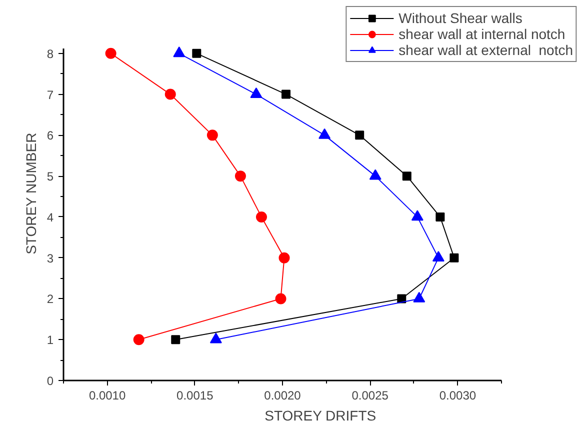  I want to click on y-tick-label: 6, so click(50, 135).